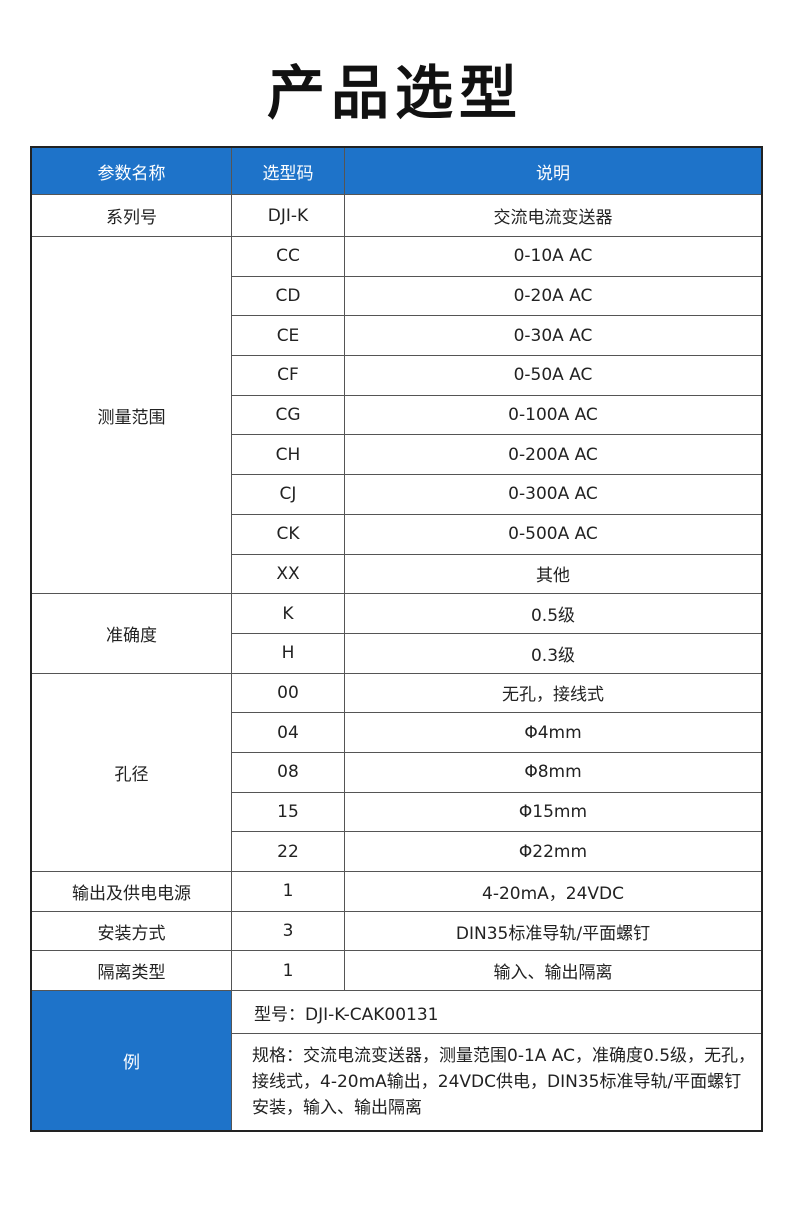 The image size is (790, 1209). I want to click on description: 0.5级, so click(553, 613).